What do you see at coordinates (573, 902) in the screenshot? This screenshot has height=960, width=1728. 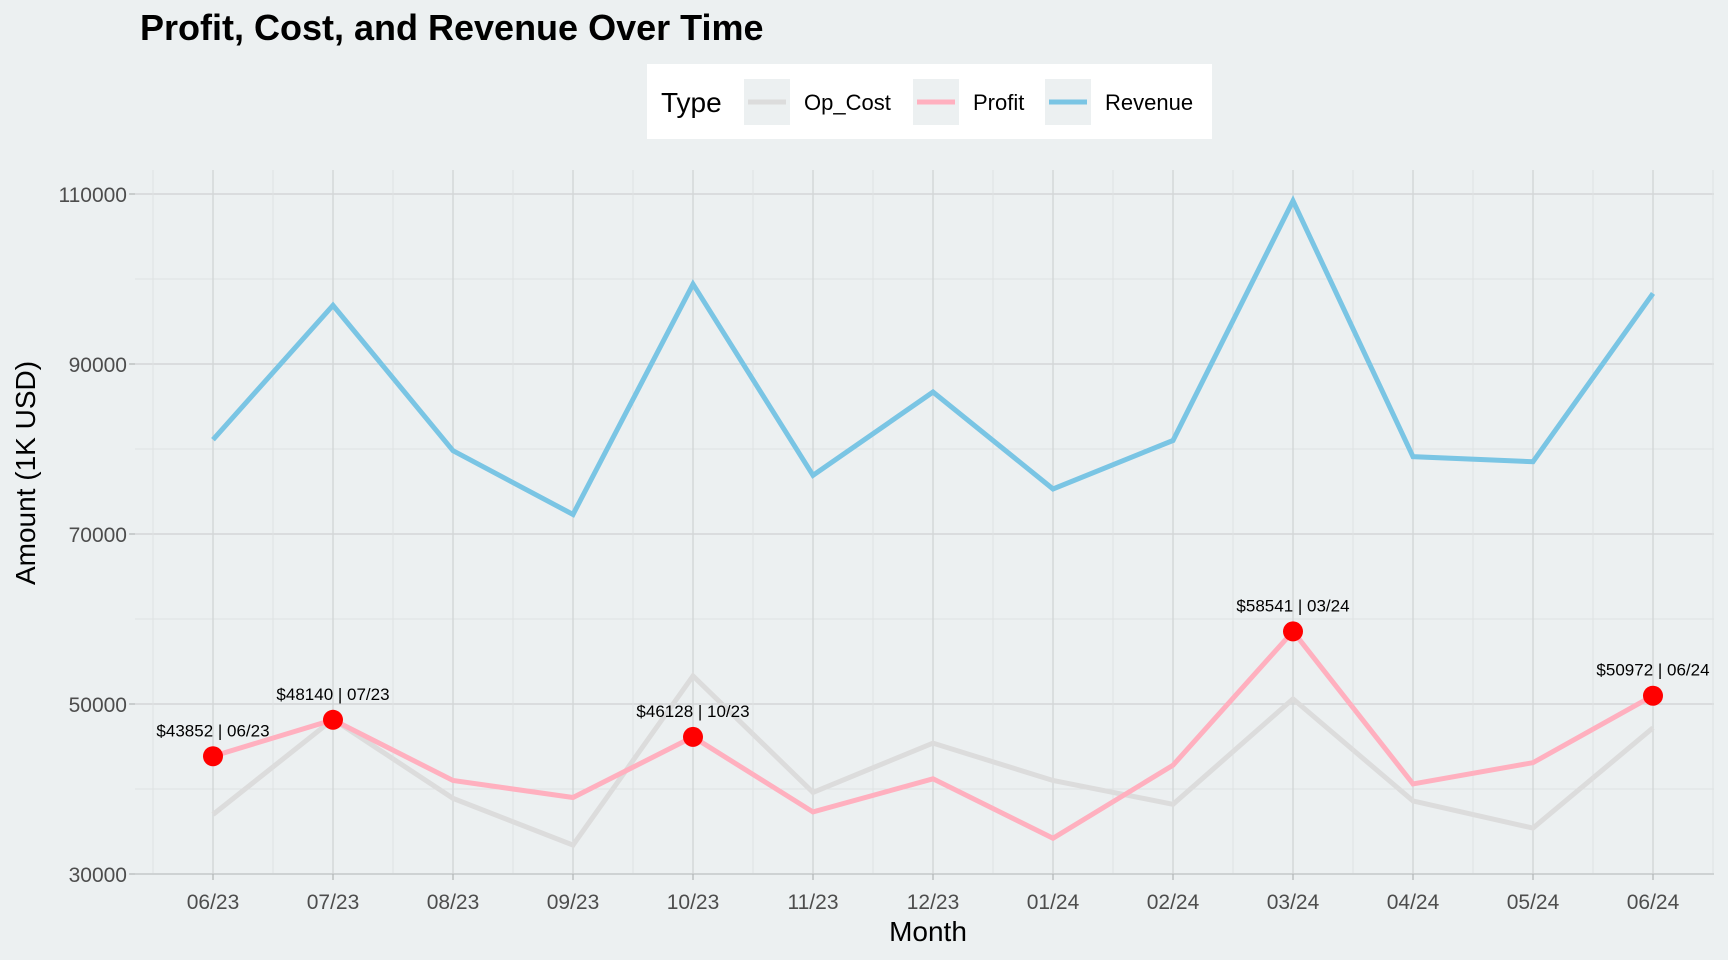 I see `x-tick-label: 09/23` at bounding box center [573, 902].